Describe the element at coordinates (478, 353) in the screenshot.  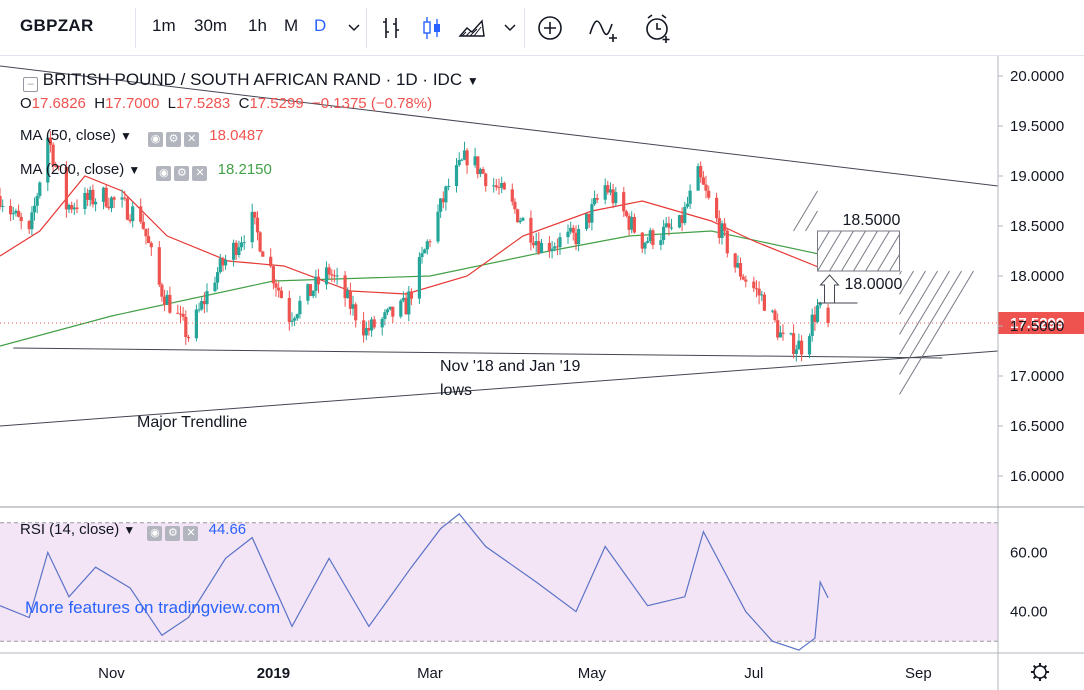
I see `trendline-support` at that location.